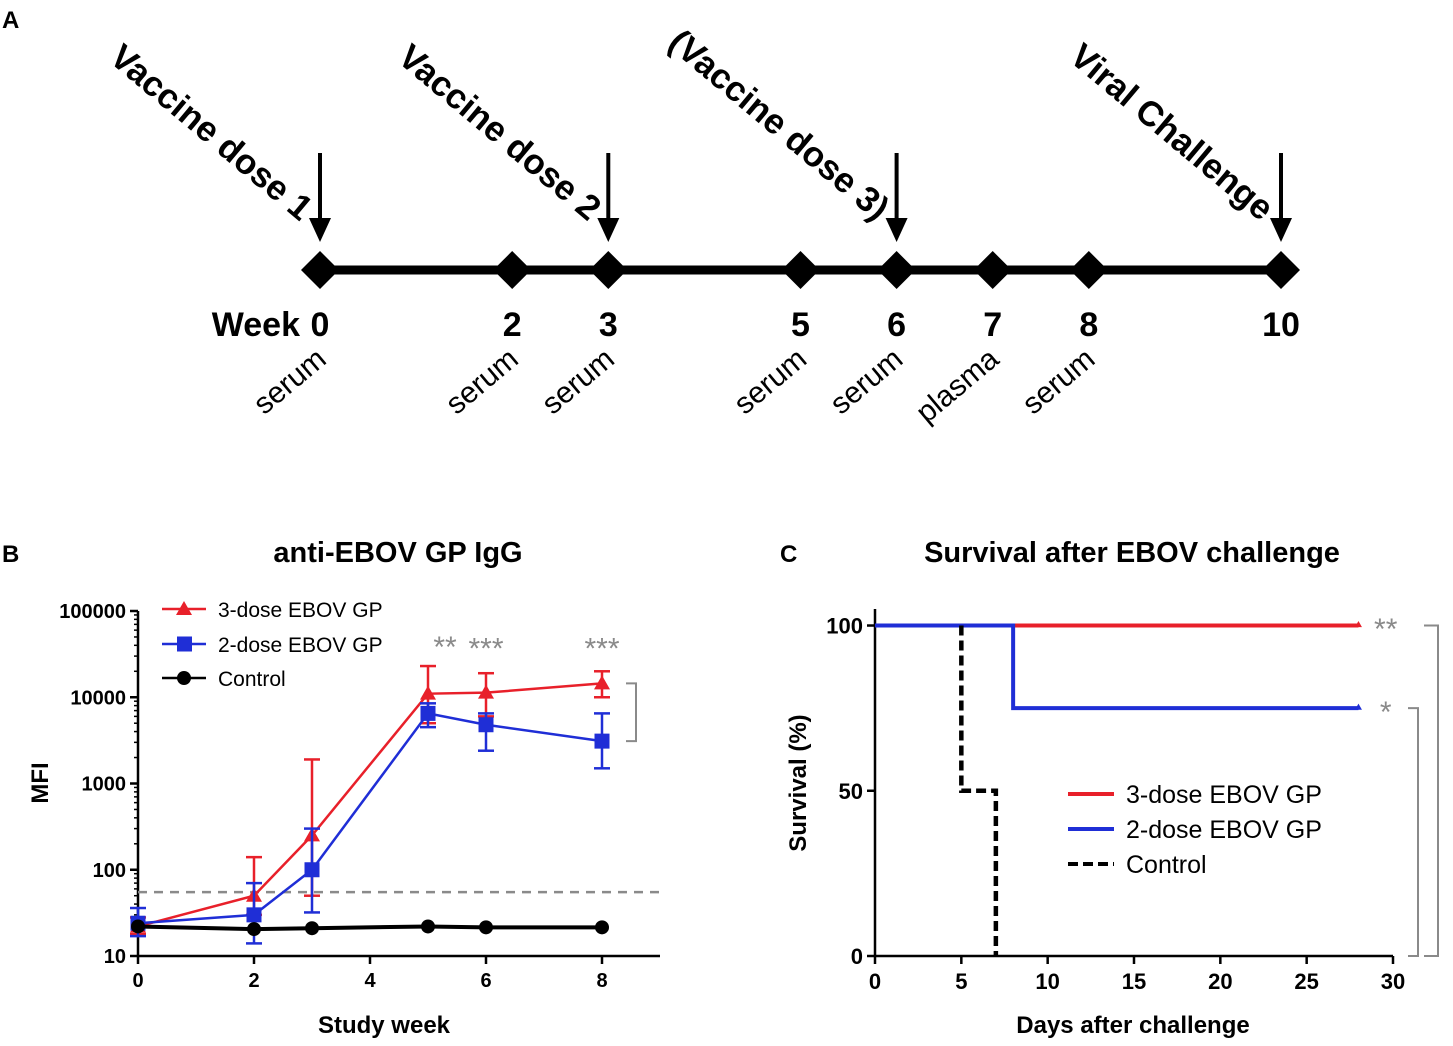  Describe the element at coordinates (778, 125) in the screenshot. I see `event-label-2: (Vaccine dose 3)` at that location.